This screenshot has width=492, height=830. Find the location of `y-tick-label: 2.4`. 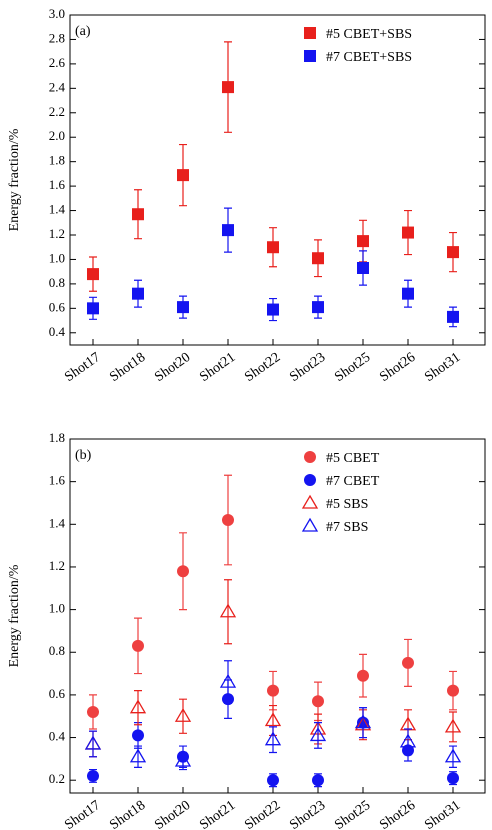

y-tick-label: 2.4 is located at coordinates (57, 86).